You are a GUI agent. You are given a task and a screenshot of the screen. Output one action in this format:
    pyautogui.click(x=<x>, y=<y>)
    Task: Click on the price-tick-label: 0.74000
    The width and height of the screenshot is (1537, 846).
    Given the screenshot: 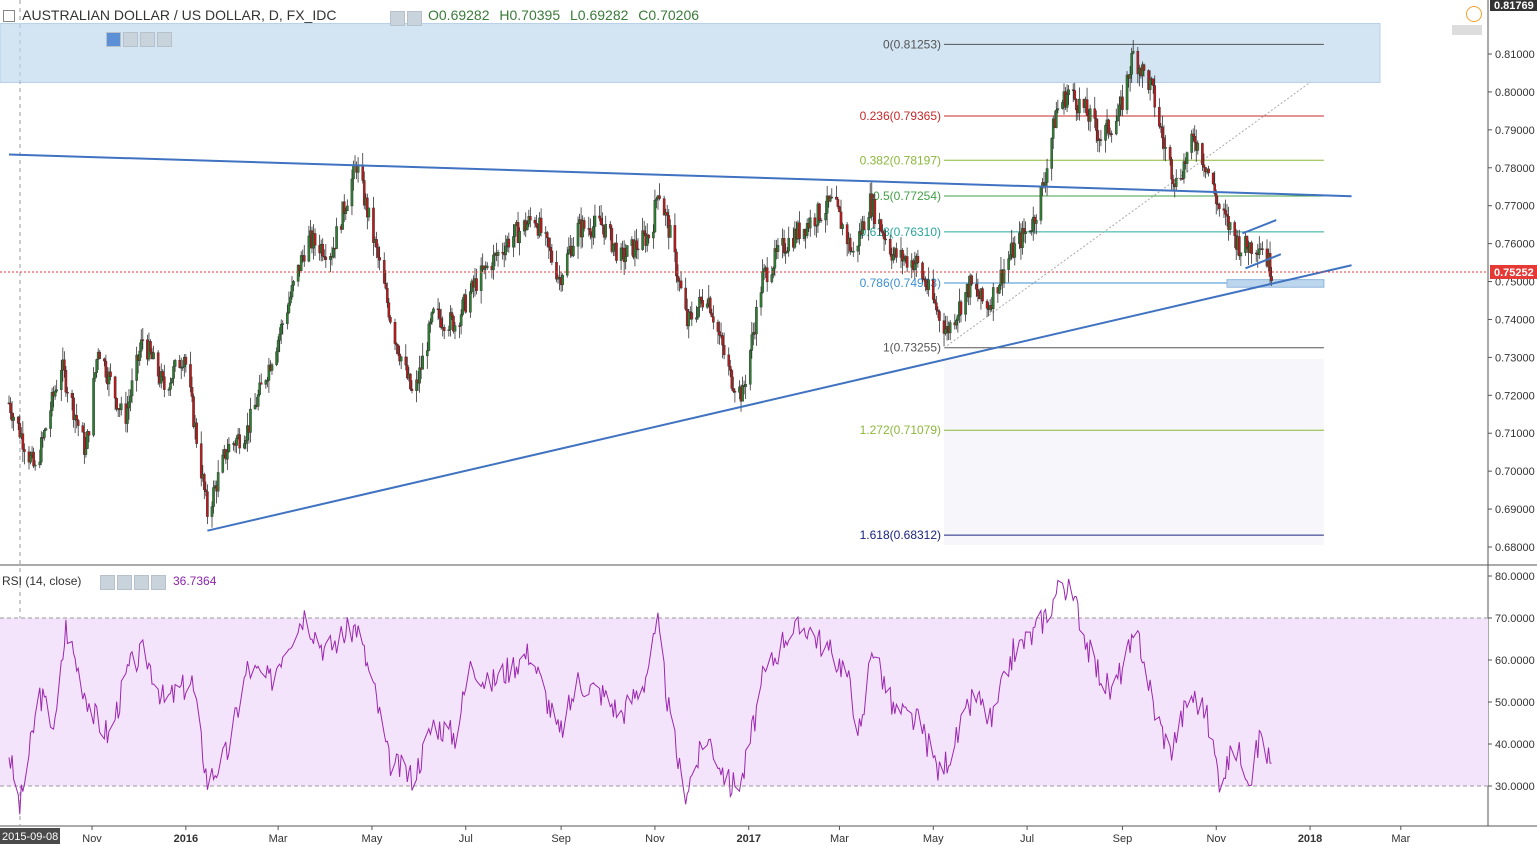 What is the action you would take?
    pyautogui.click(x=1515, y=320)
    